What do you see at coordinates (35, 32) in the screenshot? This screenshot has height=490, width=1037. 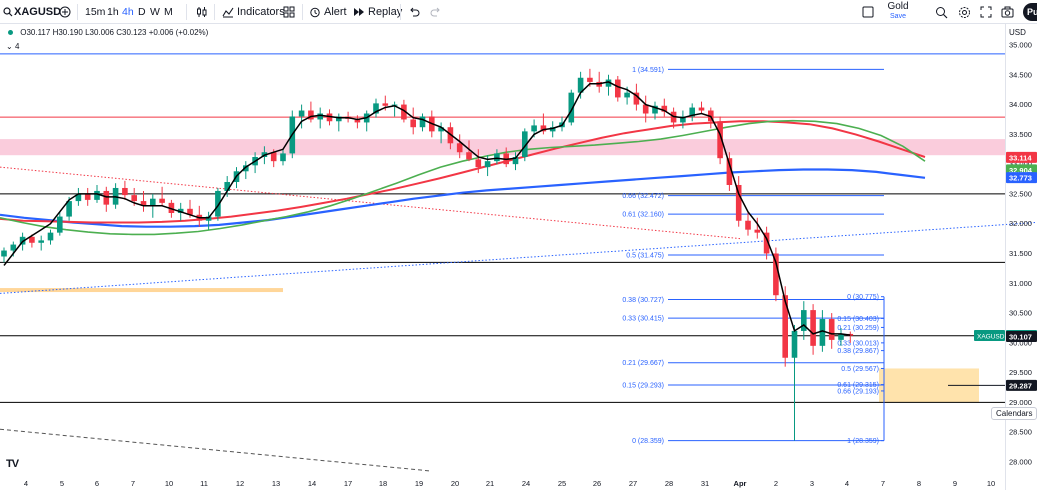 I see `legend-open: O30.117` at bounding box center [35, 32].